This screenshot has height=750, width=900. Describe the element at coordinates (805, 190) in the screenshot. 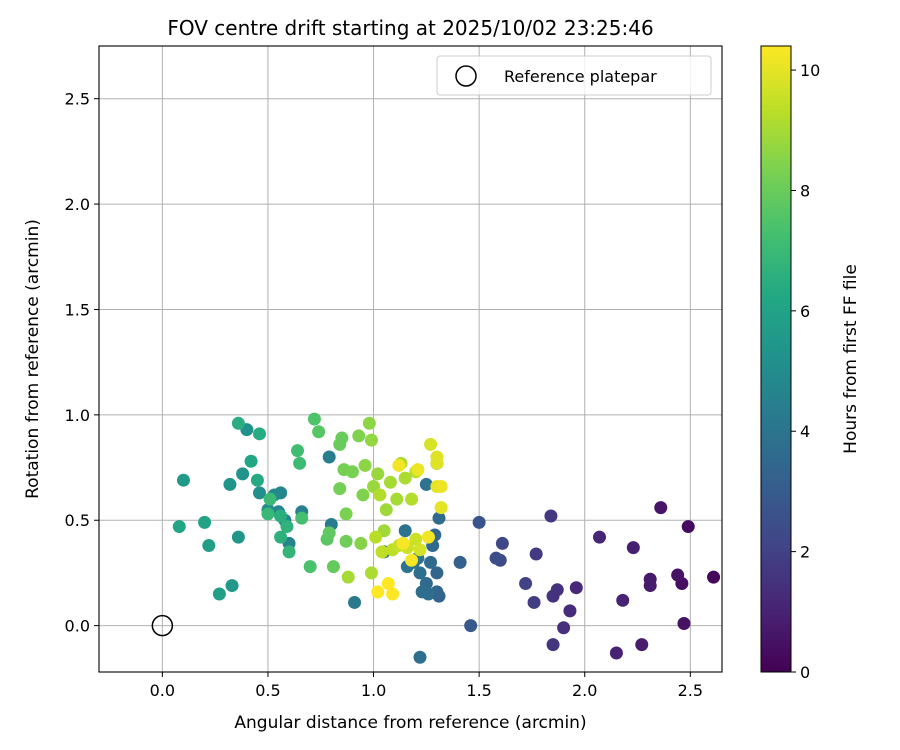

I see `colorbar-tick-label: 8` at that location.